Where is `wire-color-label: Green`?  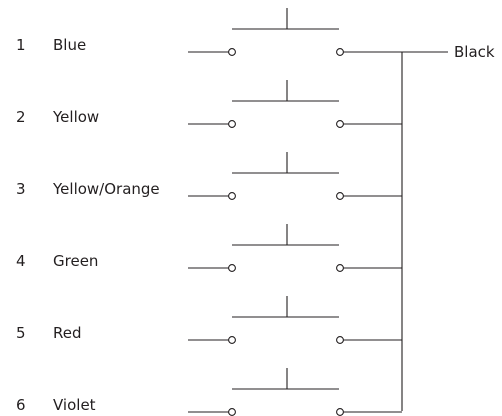
wire-color-label: Green is located at coordinates (75, 261).